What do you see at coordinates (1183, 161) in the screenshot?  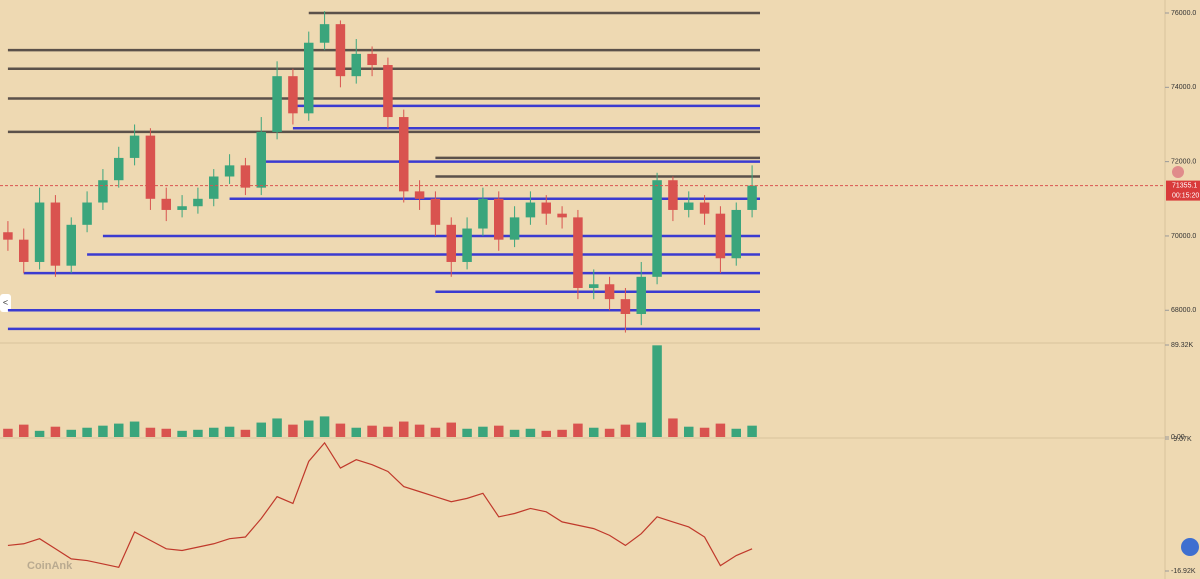 I see `y-tick-label: 72000.0` at bounding box center [1183, 161].